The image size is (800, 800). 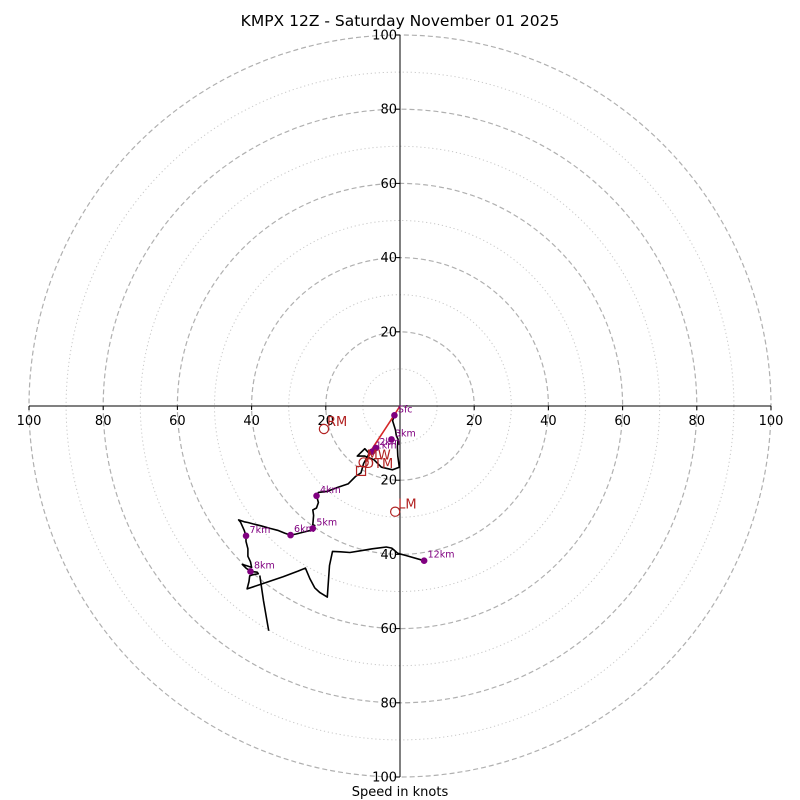 What do you see at coordinates (326, 522) in the screenshot?
I see `height-marker-label: 5km` at bounding box center [326, 522].